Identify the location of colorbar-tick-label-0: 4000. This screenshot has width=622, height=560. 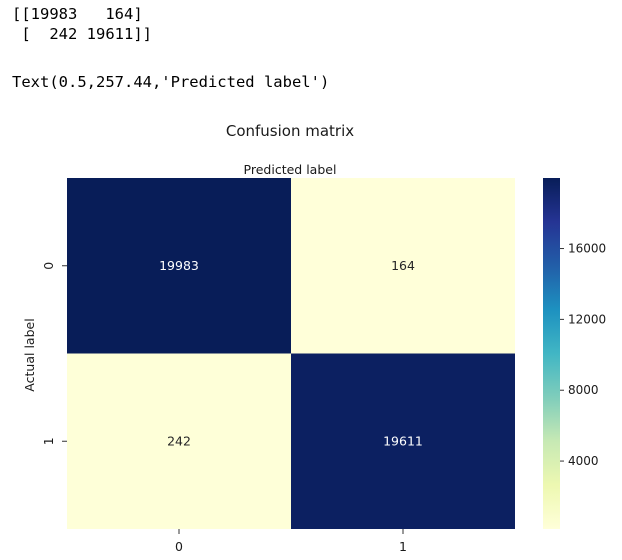
(583, 461).